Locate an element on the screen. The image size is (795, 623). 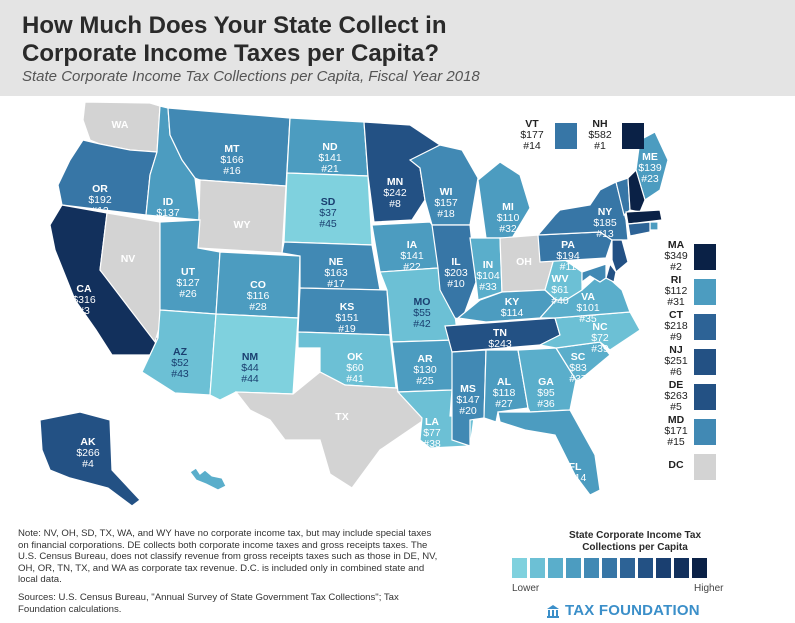
state-label-pa: PA $194 #11 is located at coordinates (568, 256).